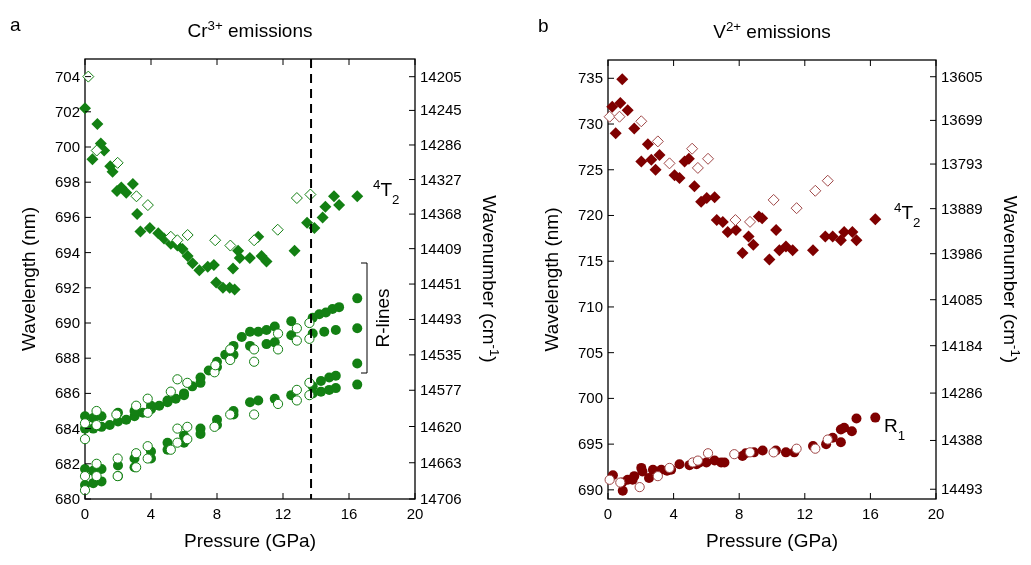  I want to click on y2-tick-label: 14451, so click(441, 284).